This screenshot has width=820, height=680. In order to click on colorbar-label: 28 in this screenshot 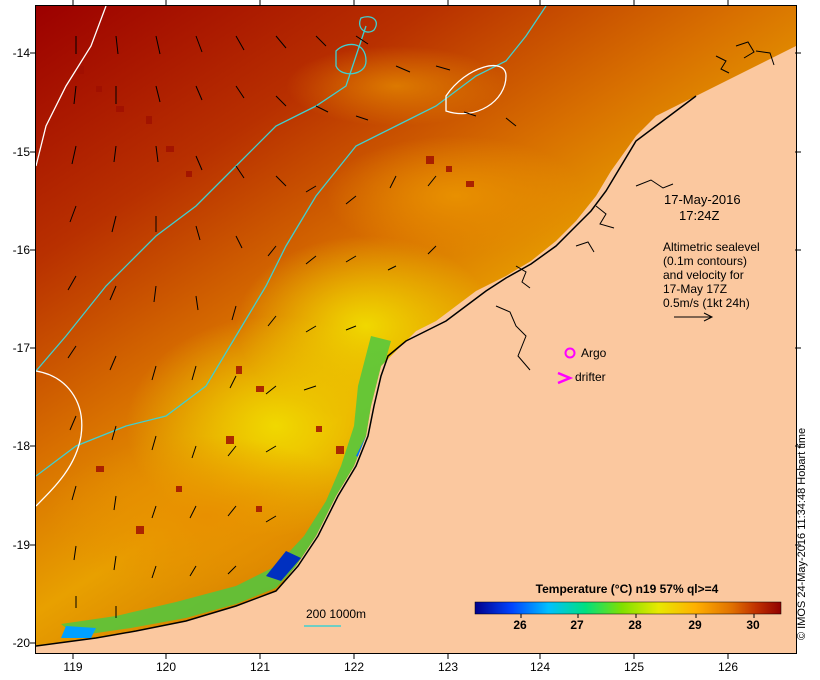, I will do `click(635, 625)`.